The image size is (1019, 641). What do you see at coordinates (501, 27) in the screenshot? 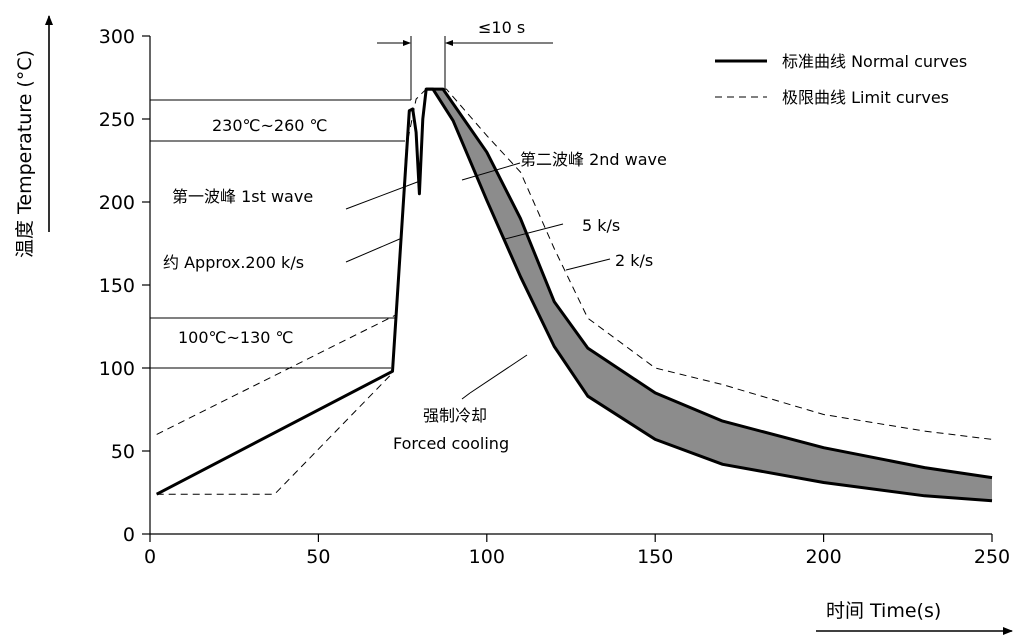
I see `dwell-time-label: ≤10 s` at bounding box center [501, 27].